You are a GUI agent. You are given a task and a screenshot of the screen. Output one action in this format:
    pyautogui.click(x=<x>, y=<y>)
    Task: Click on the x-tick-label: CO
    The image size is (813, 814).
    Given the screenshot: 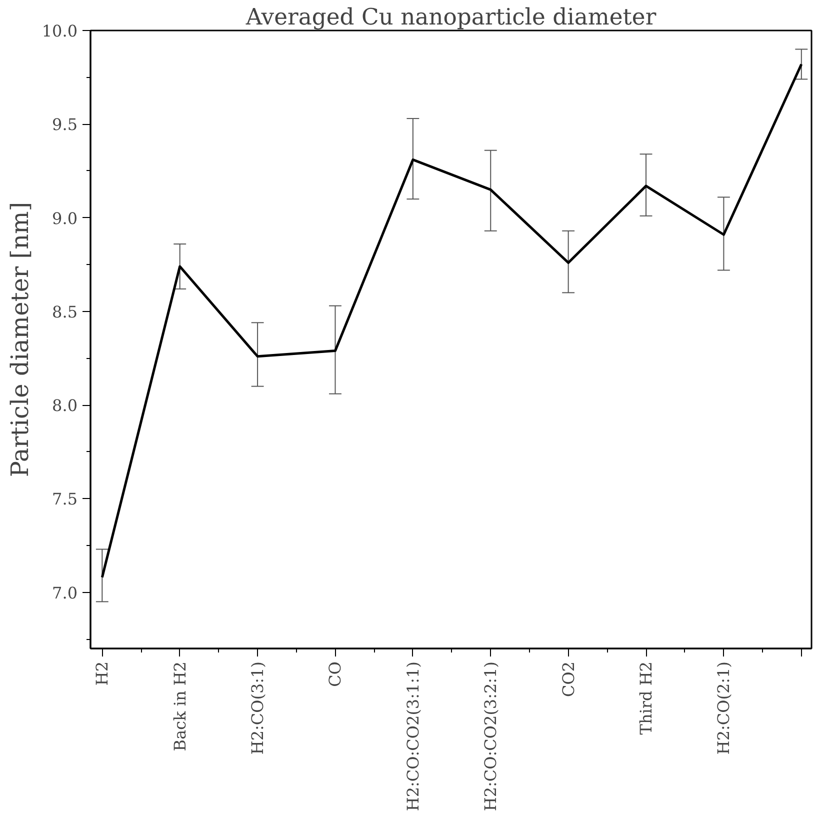 What is the action you would take?
    pyautogui.click(x=335, y=674)
    